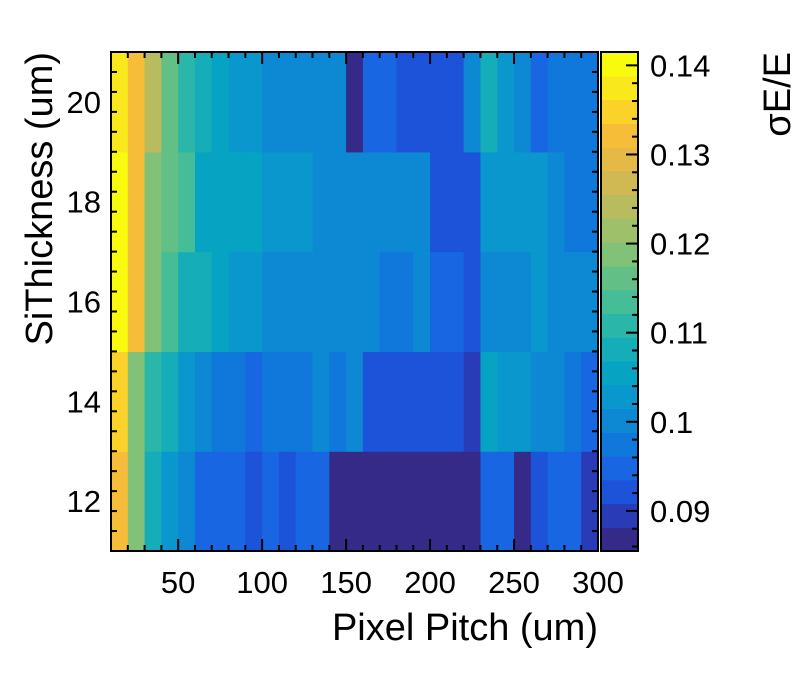 The image size is (798, 674). What do you see at coordinates (680, 511) in the screenshot?
I see `z-tick-label: 0.09` at bounding box center [680, 511].